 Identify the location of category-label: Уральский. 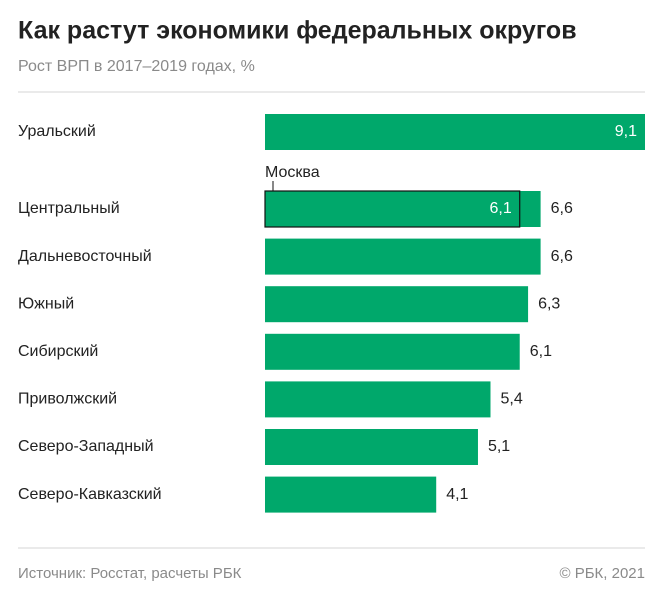
(57, 131).